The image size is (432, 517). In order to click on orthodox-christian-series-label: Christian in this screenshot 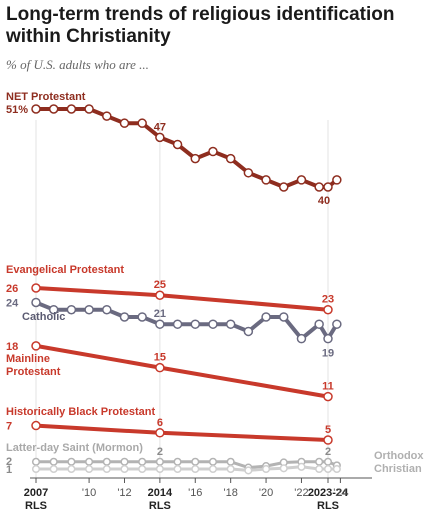, I will do `click(398, 469)`.